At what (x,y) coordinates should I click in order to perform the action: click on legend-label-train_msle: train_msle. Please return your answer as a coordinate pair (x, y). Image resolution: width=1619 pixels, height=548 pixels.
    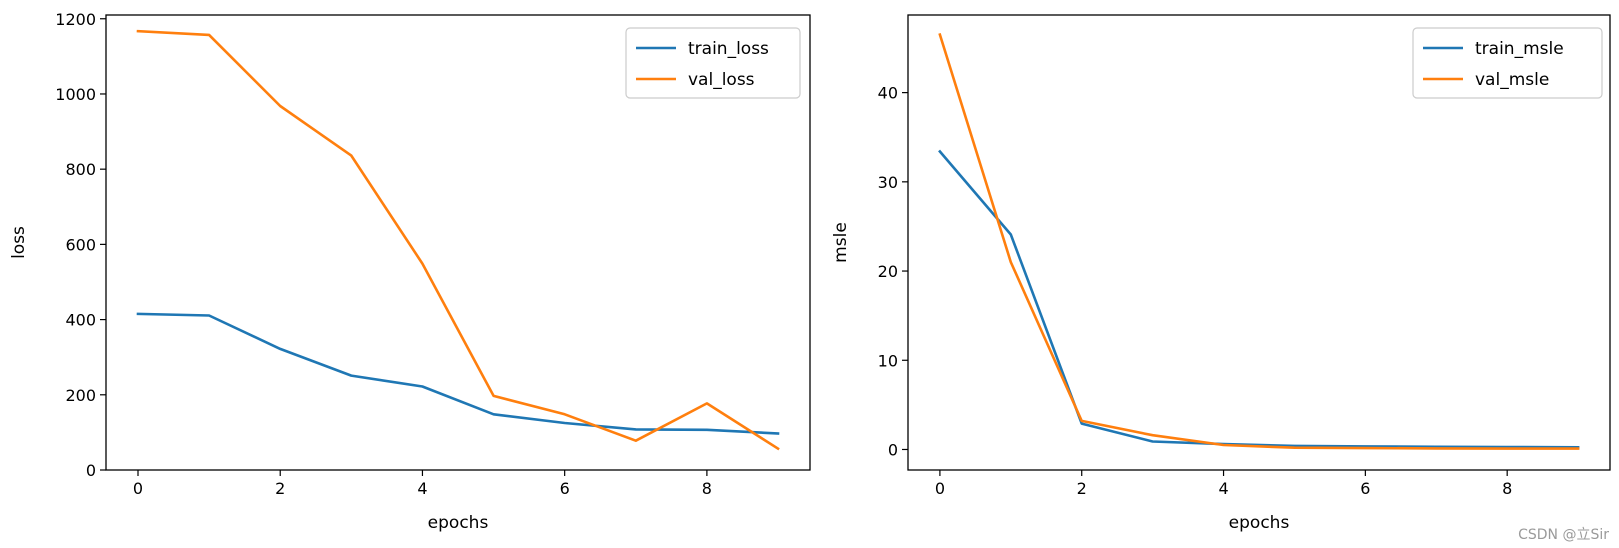
    Looking at the image, I should click on (1519, 49).